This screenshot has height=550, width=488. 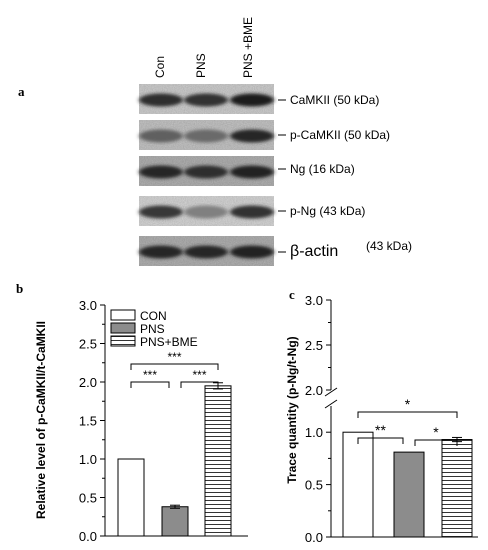 I want to click on blot-row-label-3: p-Ng (43 kDa), so click(x=327, y=211).